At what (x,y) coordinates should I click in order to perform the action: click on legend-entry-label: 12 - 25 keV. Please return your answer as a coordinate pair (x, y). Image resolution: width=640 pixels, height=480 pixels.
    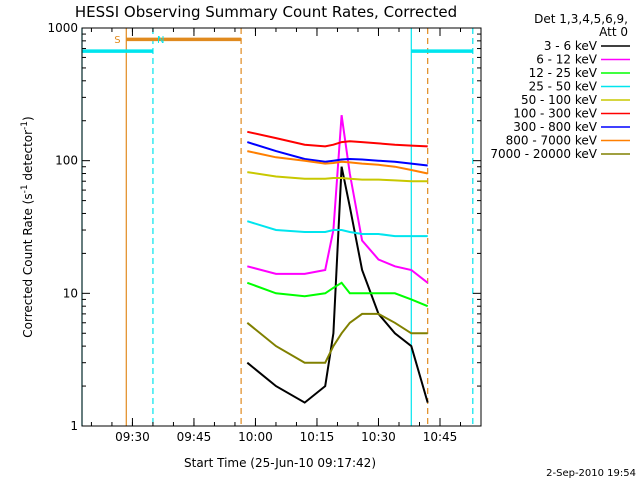
    Looking at the image, I should click on (563, 73).